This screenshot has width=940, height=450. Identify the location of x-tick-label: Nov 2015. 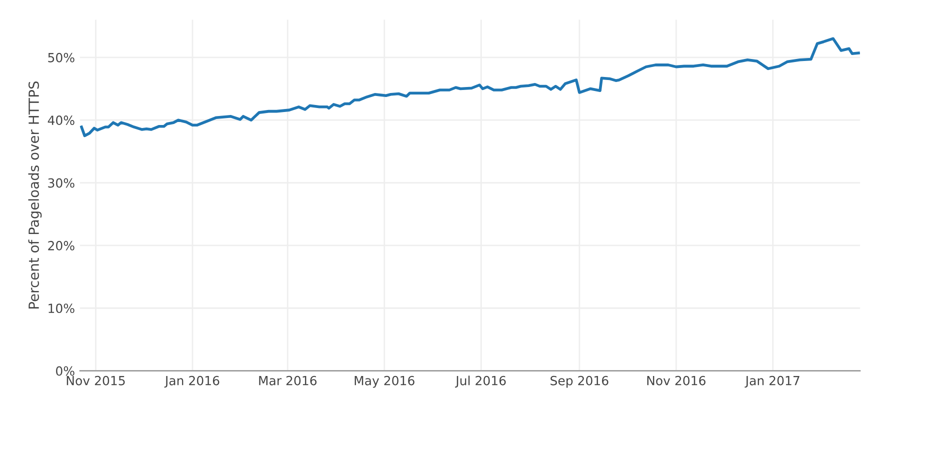
(95, 381).